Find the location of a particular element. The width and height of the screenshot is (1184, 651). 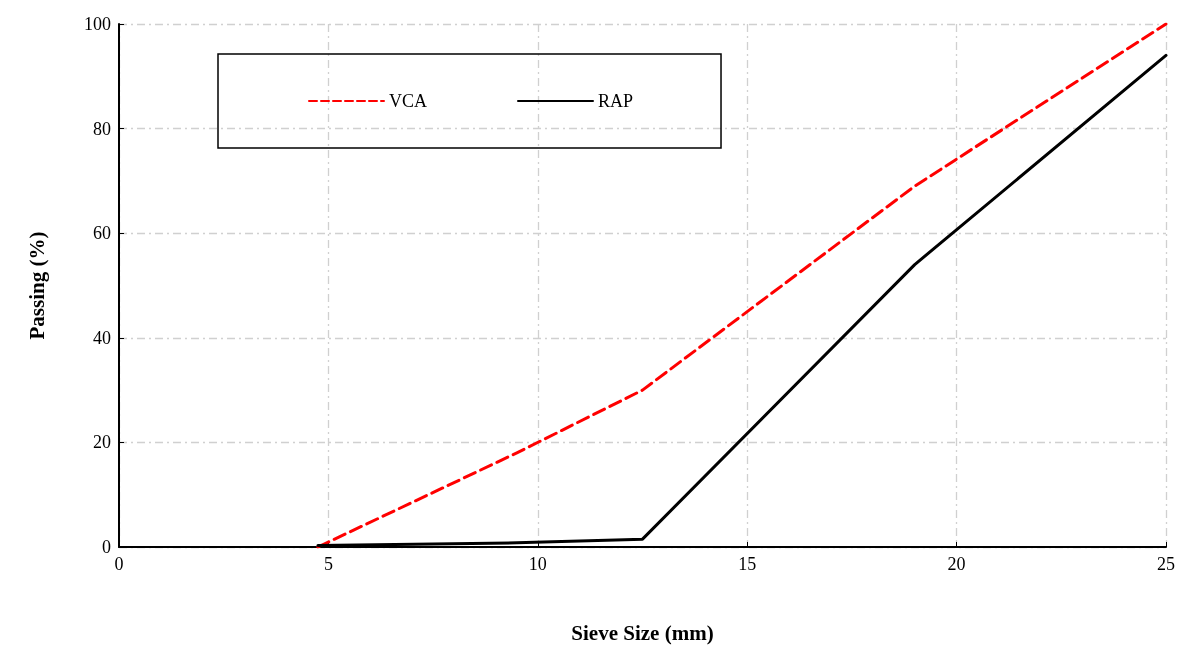

x-tick-label: 0 is located at coordinates (119, 564).